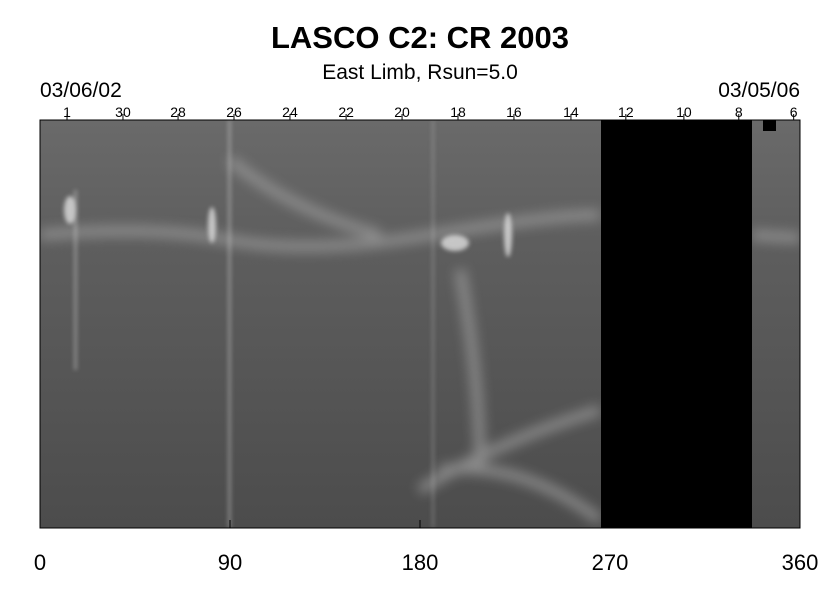  Describe the element at coordinates (571, 112) in the screenshot. I see `top-tick-label: 14` at that location.